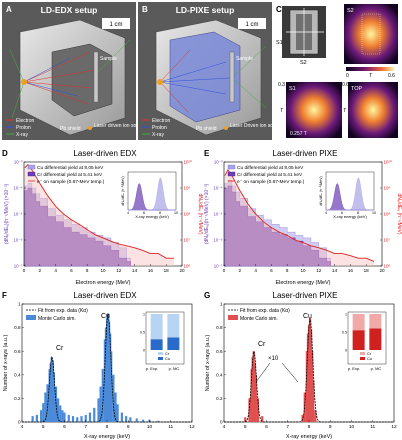 The image size is (402, 440). What do you see at coordinates (271, 182) in the screenshot?
I see `legend-electrons: e⁻ on sample (0.67-MeV temp.)` at bounding box center [271, 182].